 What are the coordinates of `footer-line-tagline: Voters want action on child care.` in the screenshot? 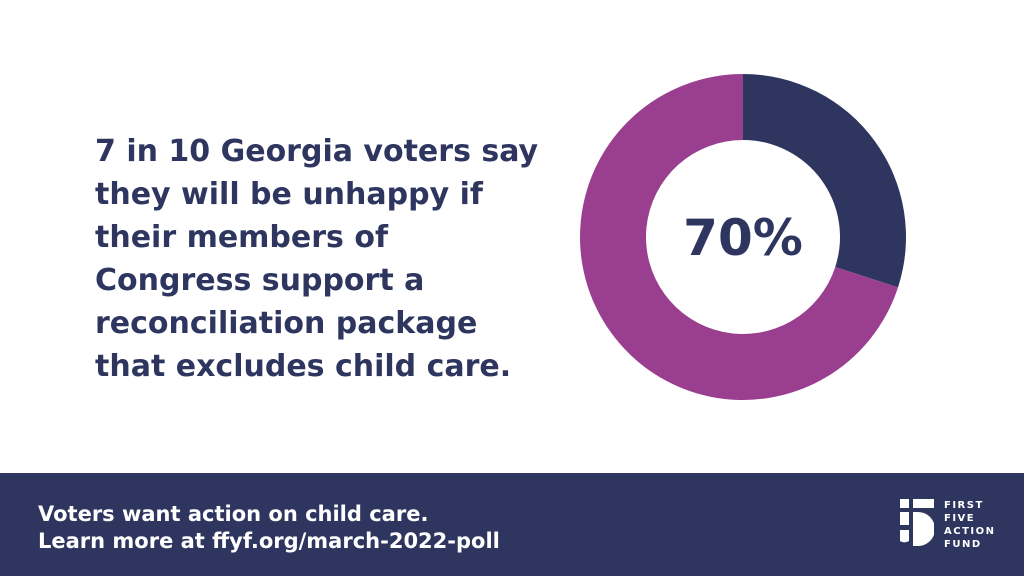 It's located at (233, 514).